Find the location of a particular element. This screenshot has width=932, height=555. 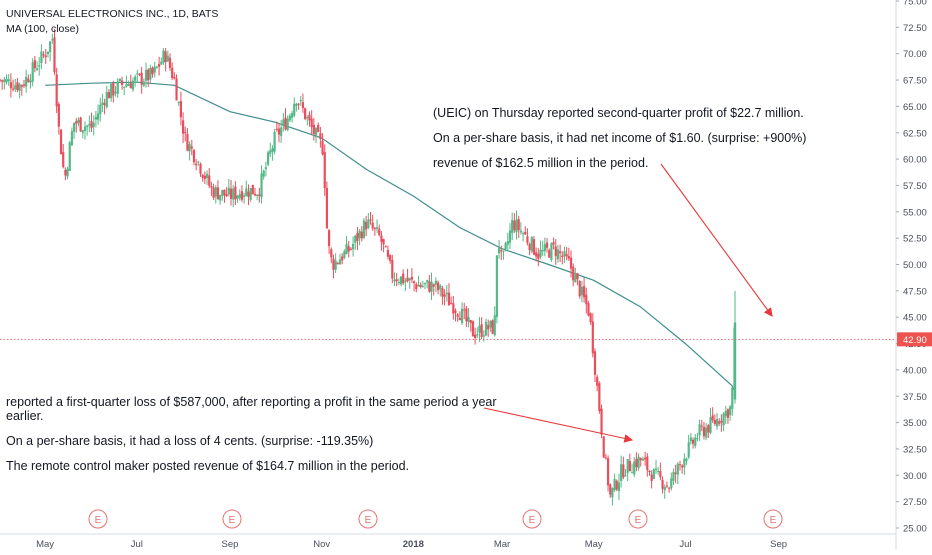

y-tick-label: 40.00 is located at coordinates (915, 370).